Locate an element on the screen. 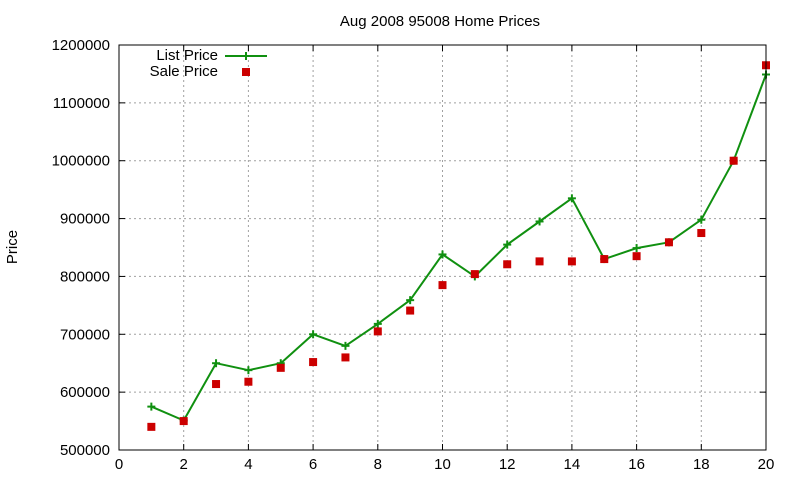  legend-marker-sale-price is located at coordinates (246, 72).